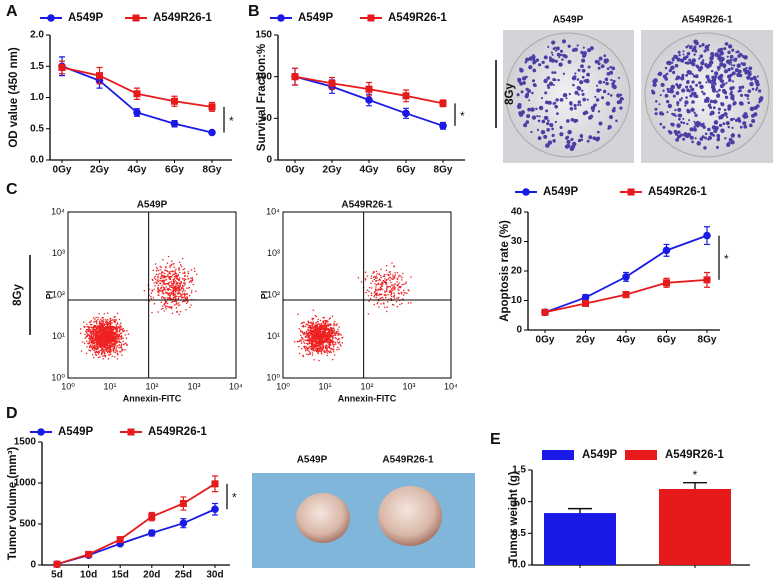 Image resolution: width=778 pixels, height=579 pixels. I want to click on panel-label: B, so click(254, 11).